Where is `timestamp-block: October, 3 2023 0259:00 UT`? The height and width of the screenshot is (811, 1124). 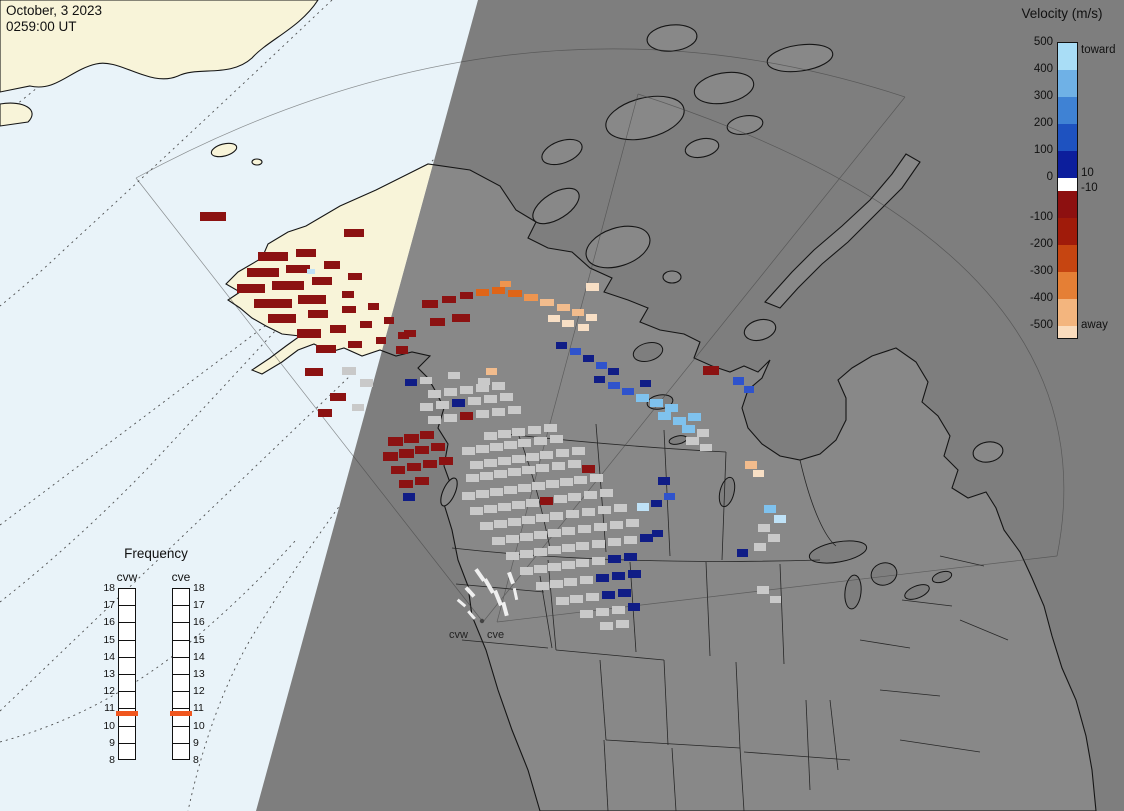
timestamp-block: October, 3 2023 0259:00 UT is located at coordinates (54, 18).